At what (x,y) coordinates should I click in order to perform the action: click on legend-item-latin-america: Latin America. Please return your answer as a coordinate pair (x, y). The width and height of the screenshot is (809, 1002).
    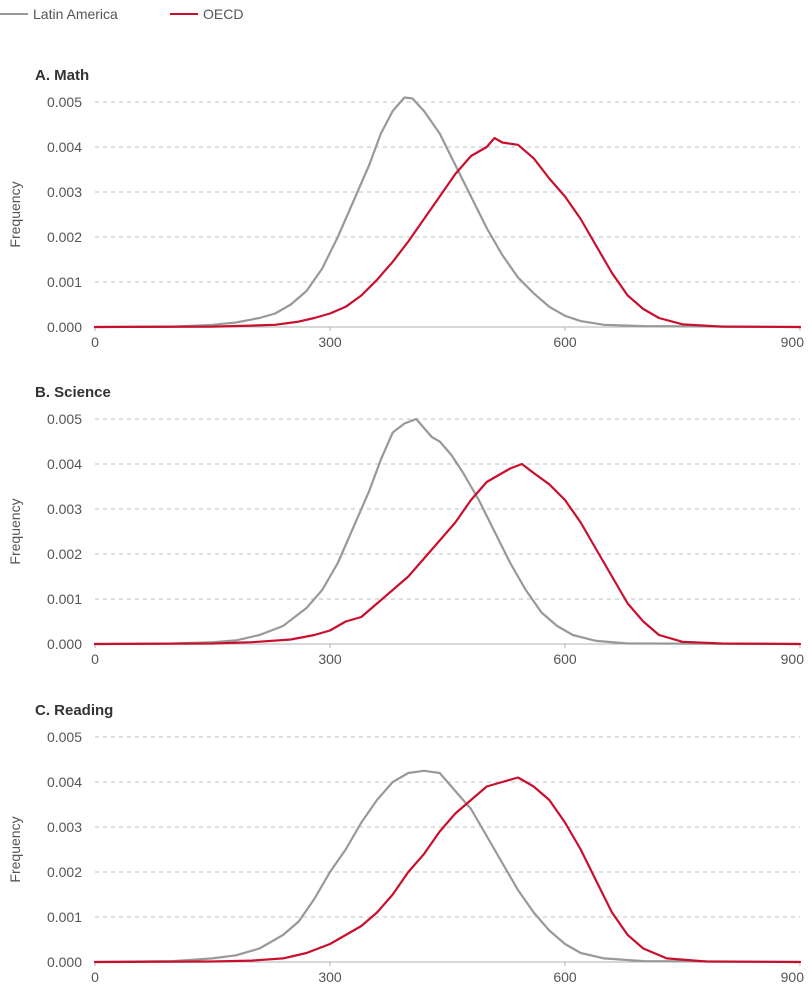
    Looking at the image, I should click on (59, 14).